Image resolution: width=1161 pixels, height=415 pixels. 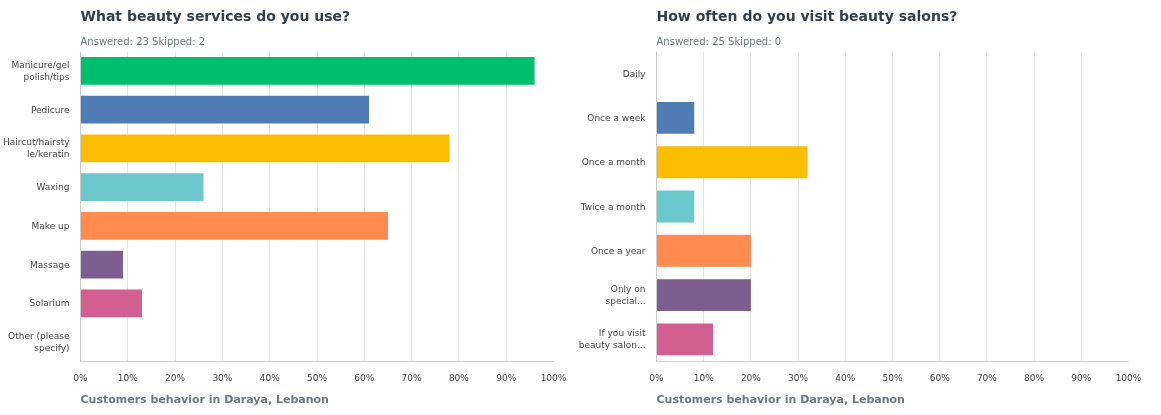 What do you see at coordinates (40, 70) in the screenshot?
I see `y-tick-label: Manicure/gel polish/tips` at bounding box center [40, 70].